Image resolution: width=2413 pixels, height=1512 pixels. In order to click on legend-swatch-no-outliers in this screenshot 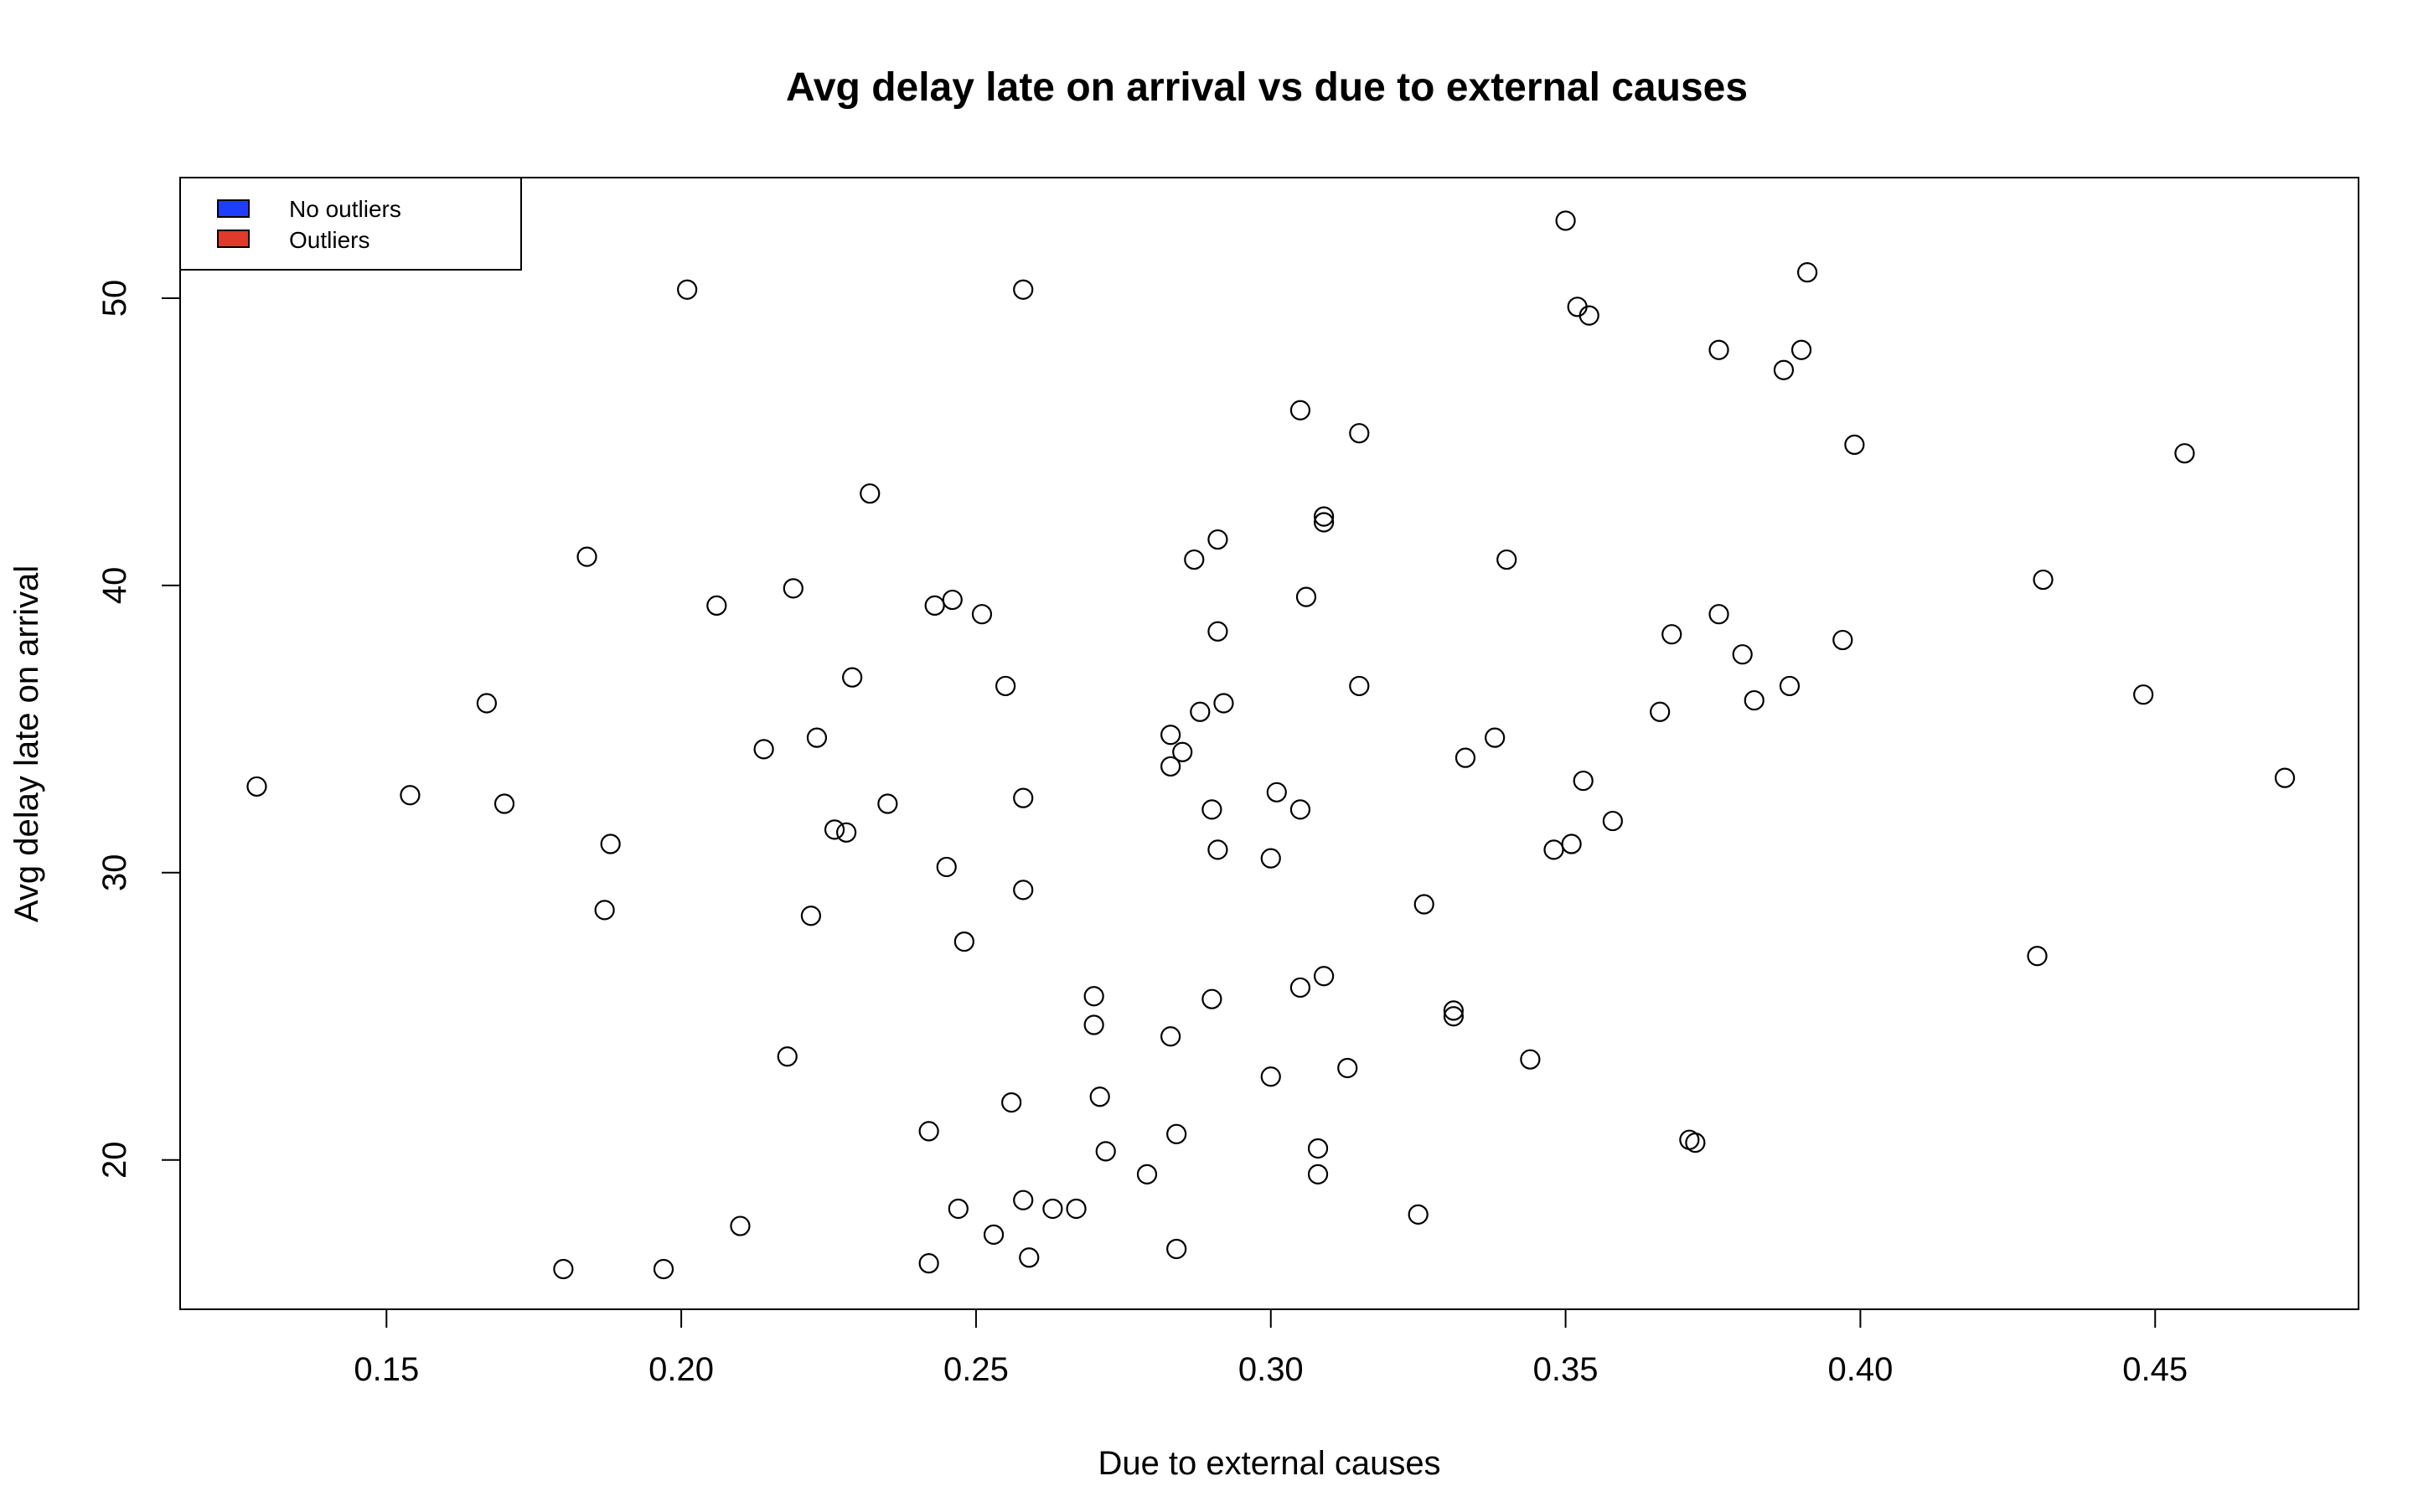, I will do `click(233, 208)`.